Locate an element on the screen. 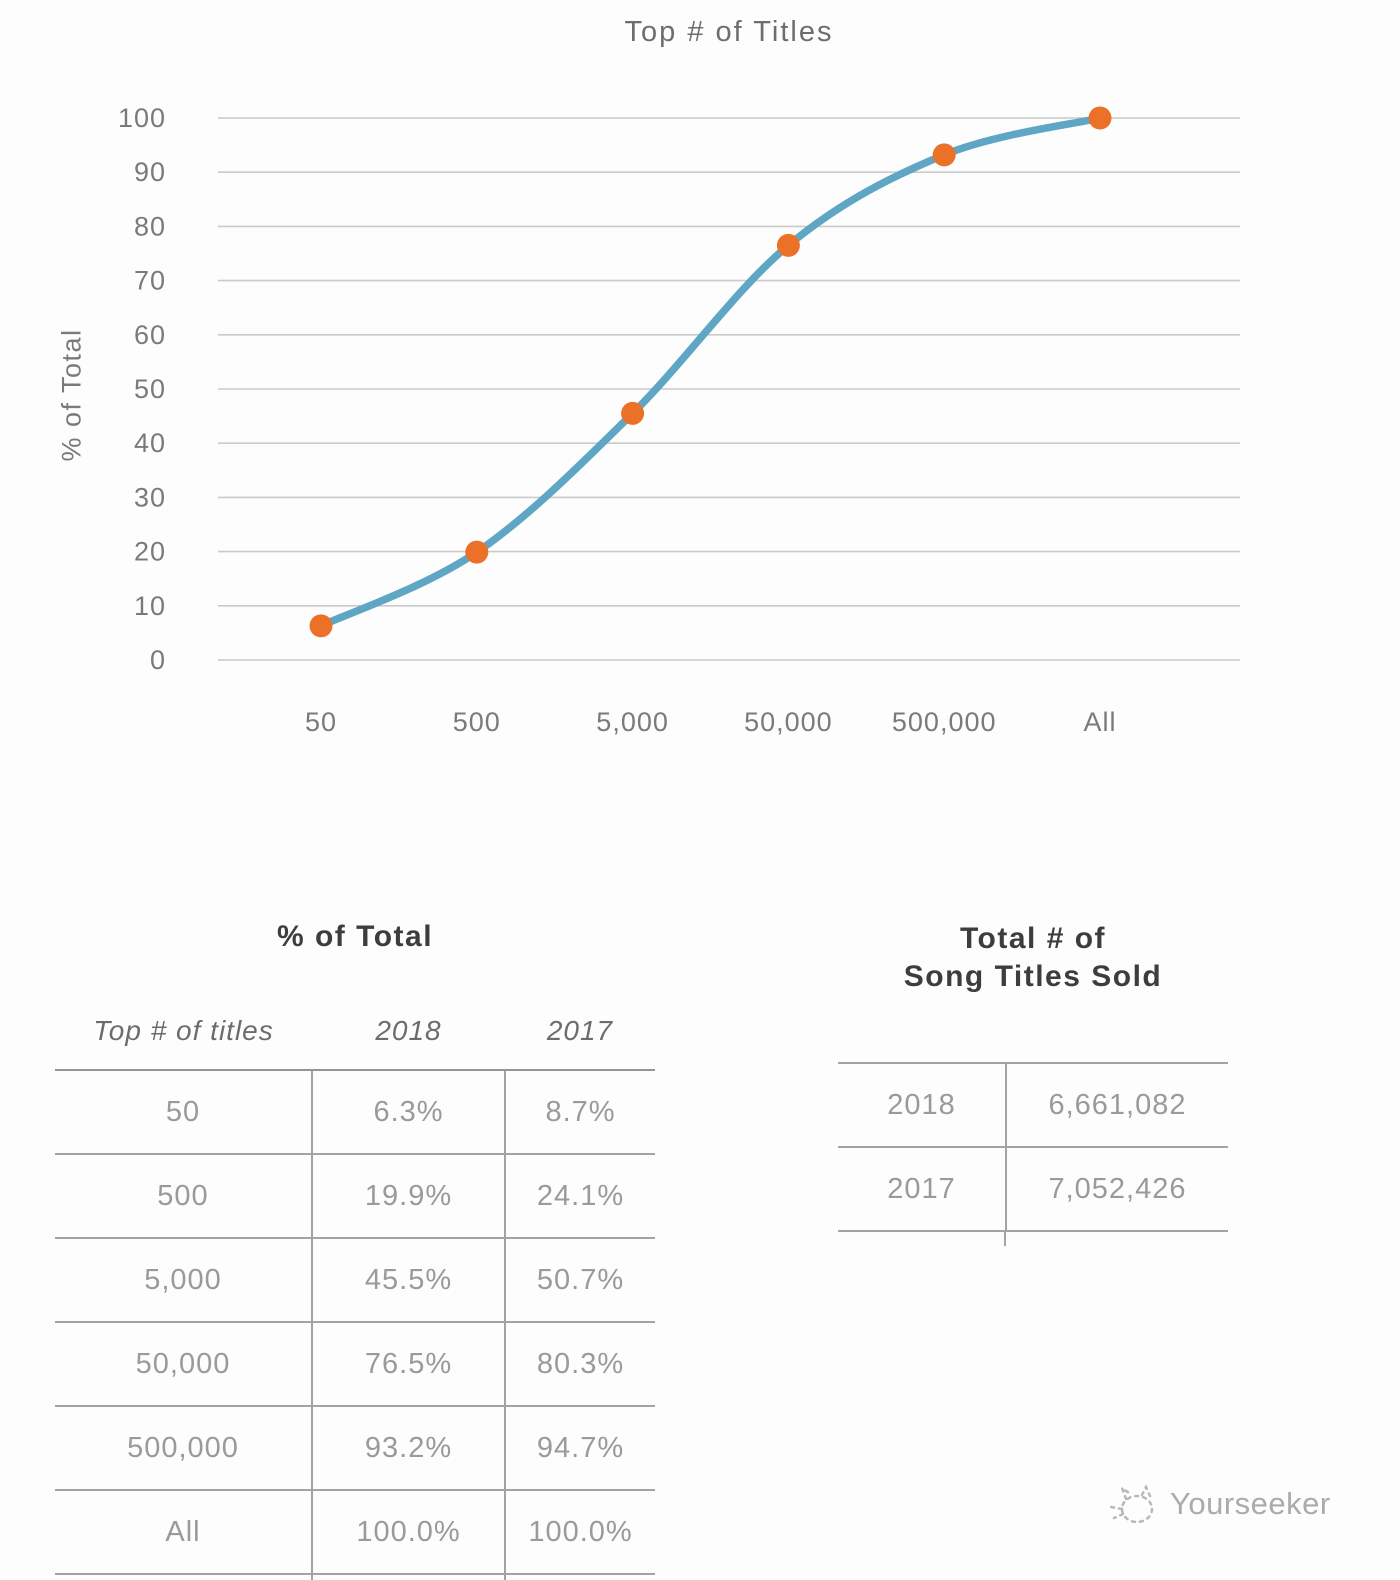 Image resolution: width=1400 pixels, height=1580 pixels. yourseeker-cat-doodle-icon is located at coordinates (1131, 1504).